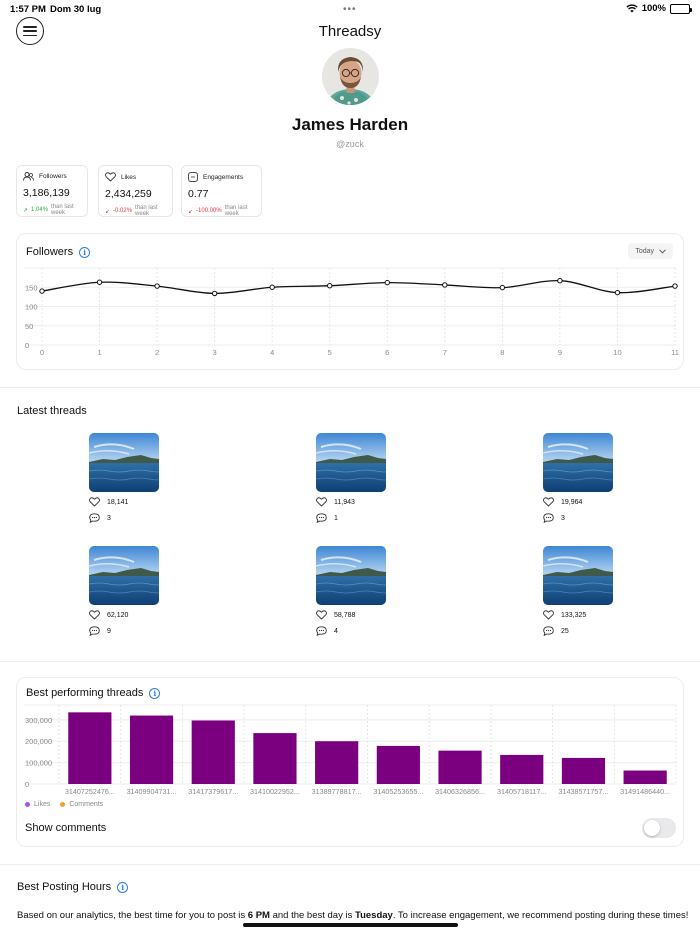 This screenshot has height=934, width=700. What do you see at coordinates (565, 631) in the screenshot?
I see `thread-comments-count: 25` at bounding box center [565, 631].